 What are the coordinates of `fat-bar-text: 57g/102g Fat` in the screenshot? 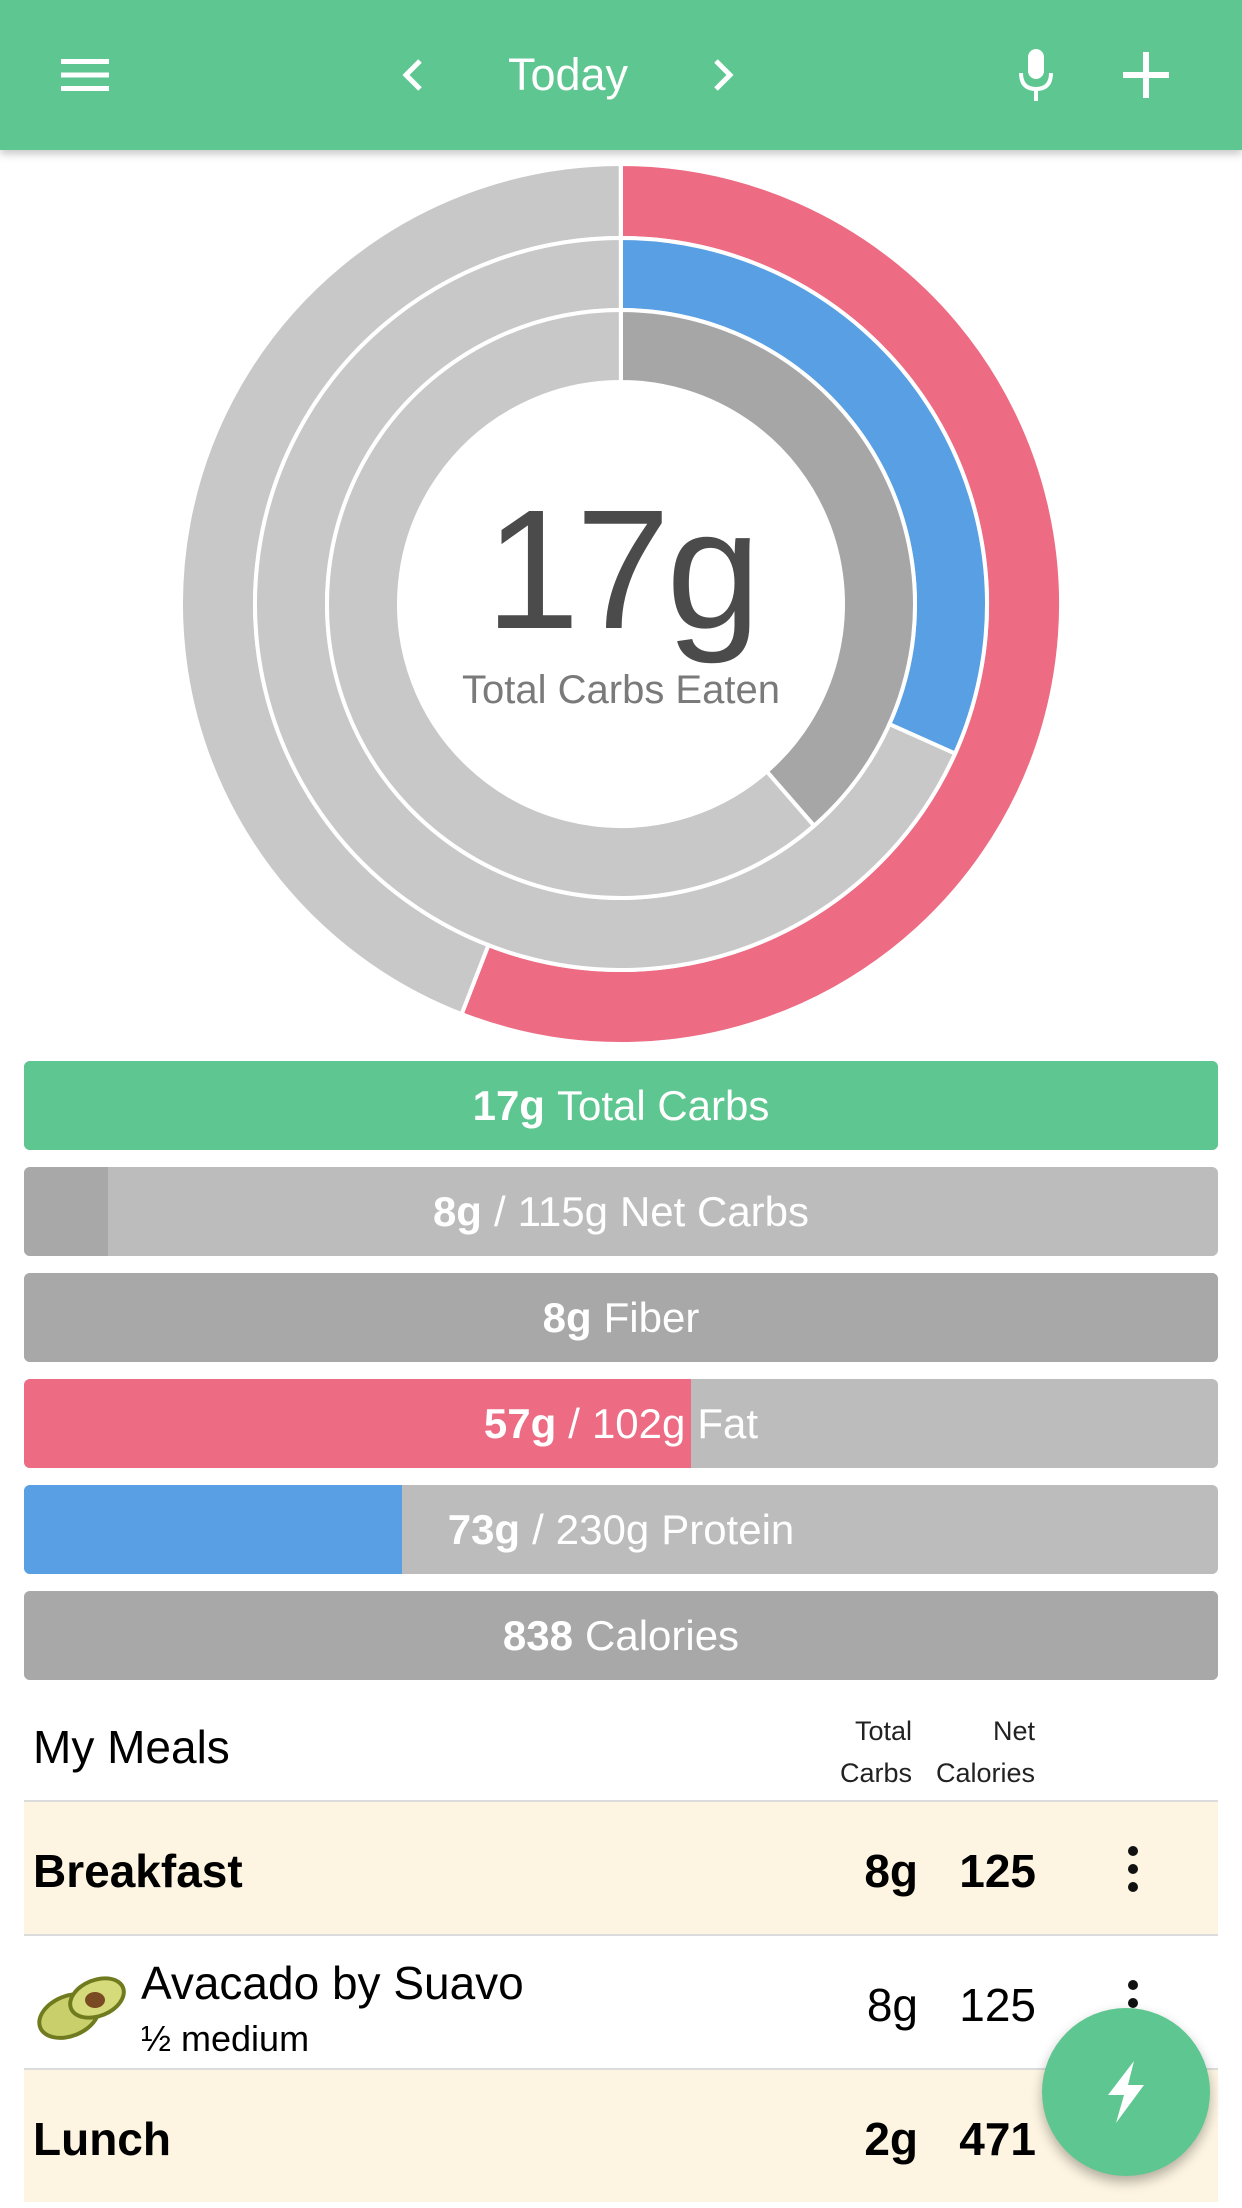 It's located at (621, 1423).